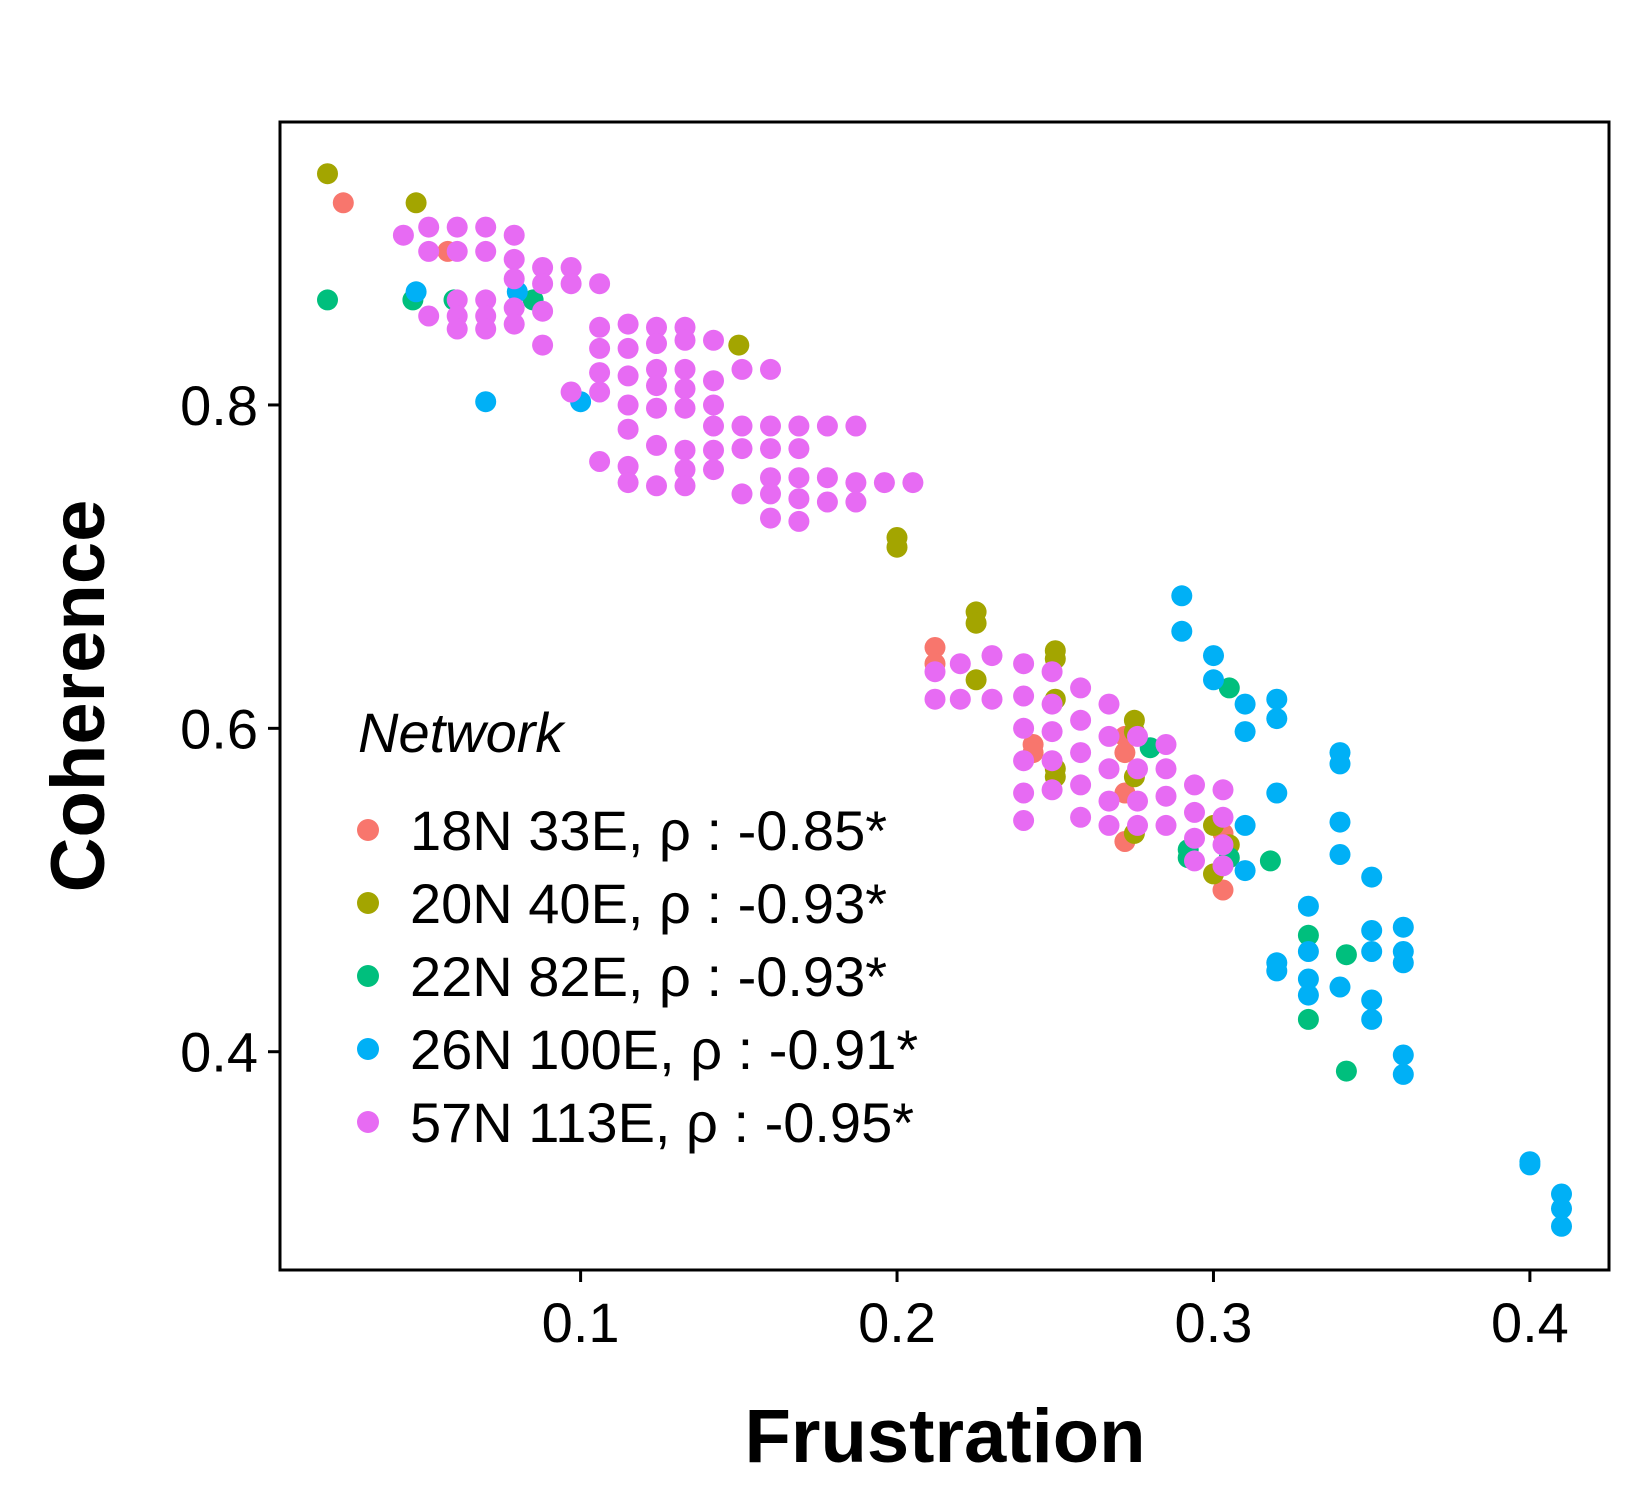  Describe the element at coordinates (462, 732) in the screenshot. I see `legend-title: Network` at that location.